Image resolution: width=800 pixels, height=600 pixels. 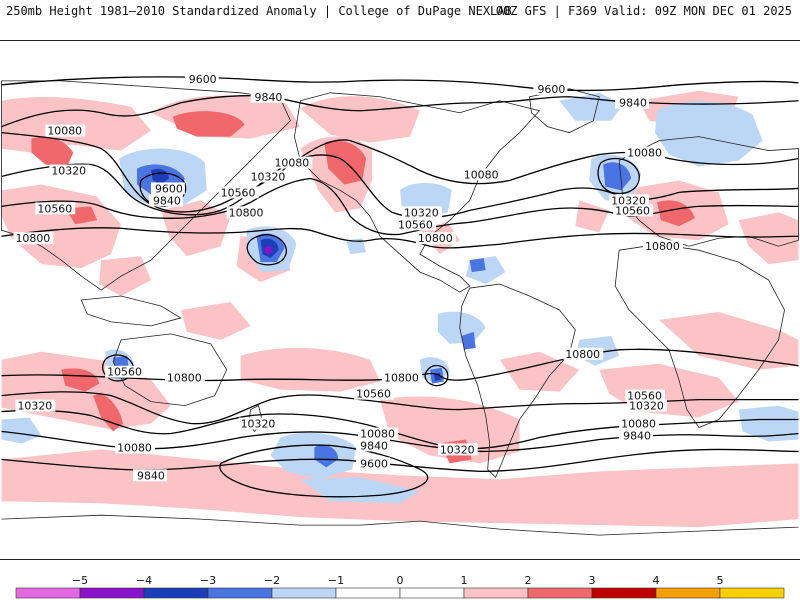 I want to click on north-america-outline, so click(x=417, y=192).